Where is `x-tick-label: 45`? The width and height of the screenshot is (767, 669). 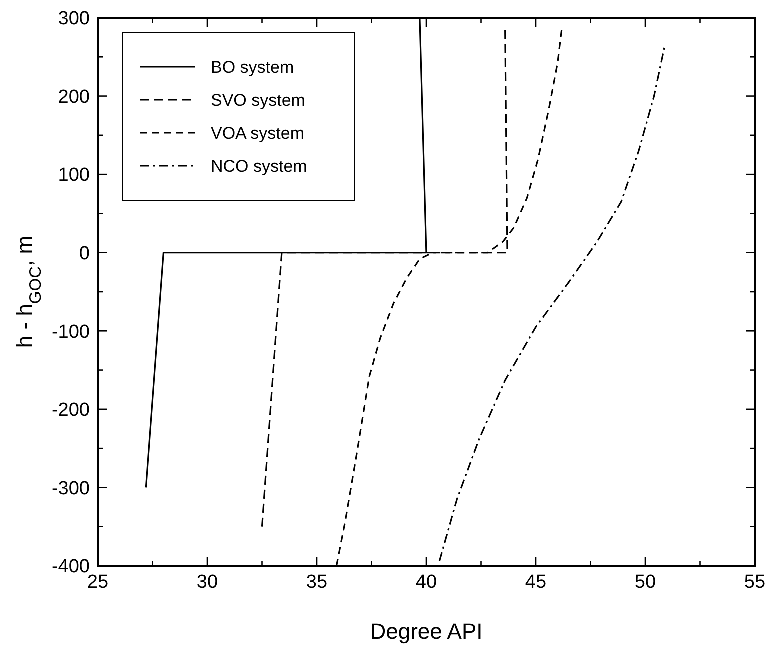 x-tick-label: 45 is located at coordinates (536, 582).